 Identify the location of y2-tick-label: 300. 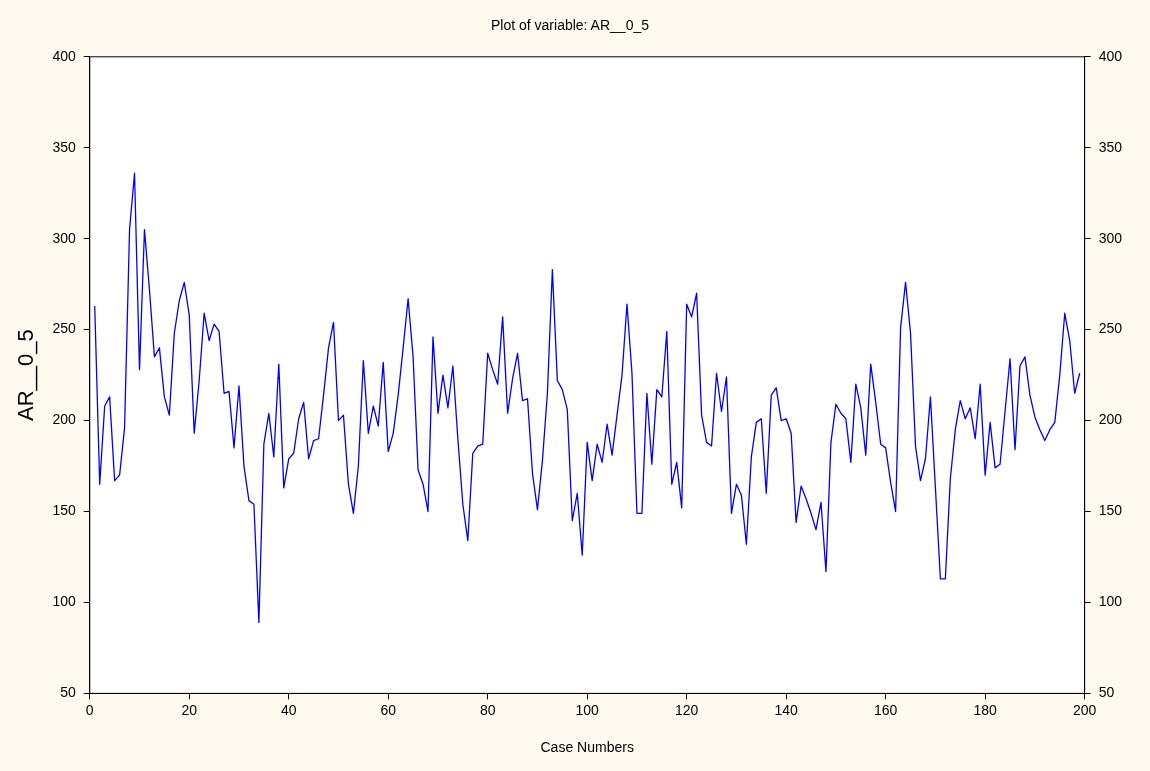
(1110, 237).